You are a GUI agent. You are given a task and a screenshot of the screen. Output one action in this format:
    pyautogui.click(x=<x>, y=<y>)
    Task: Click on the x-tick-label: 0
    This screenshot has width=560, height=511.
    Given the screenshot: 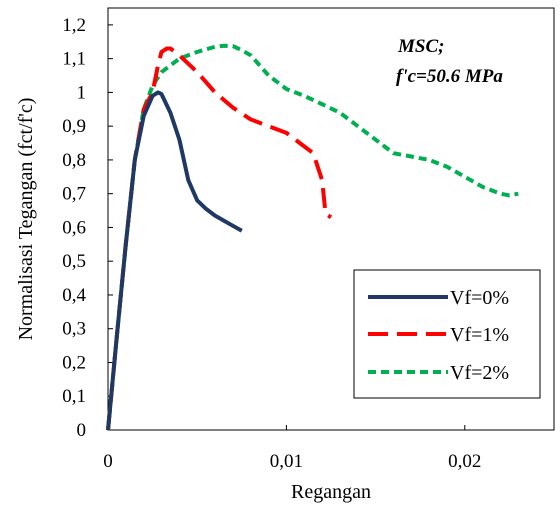 What is the action you would take?
    pyautogui.click(x=108, y=461)
    